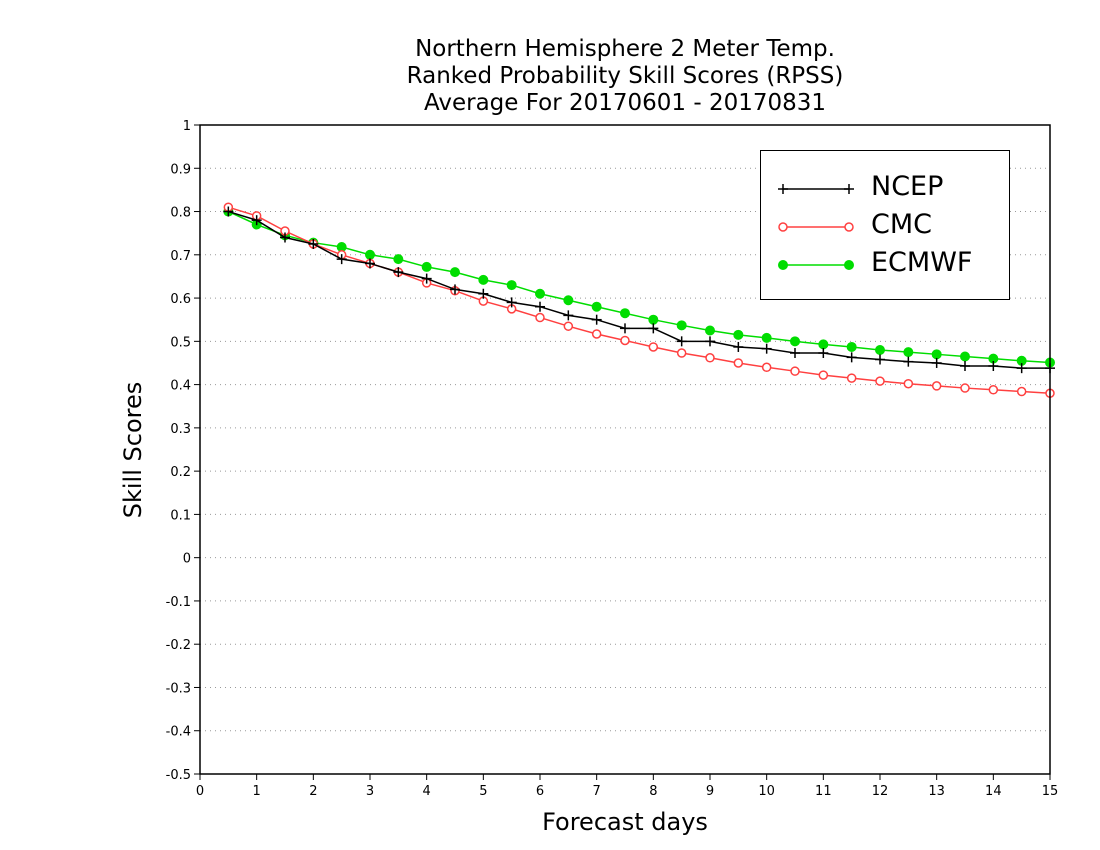 The height and width of the screenshot is (850, 1100). I want to click on y-tick-label: 0.3, so click(180, 429).